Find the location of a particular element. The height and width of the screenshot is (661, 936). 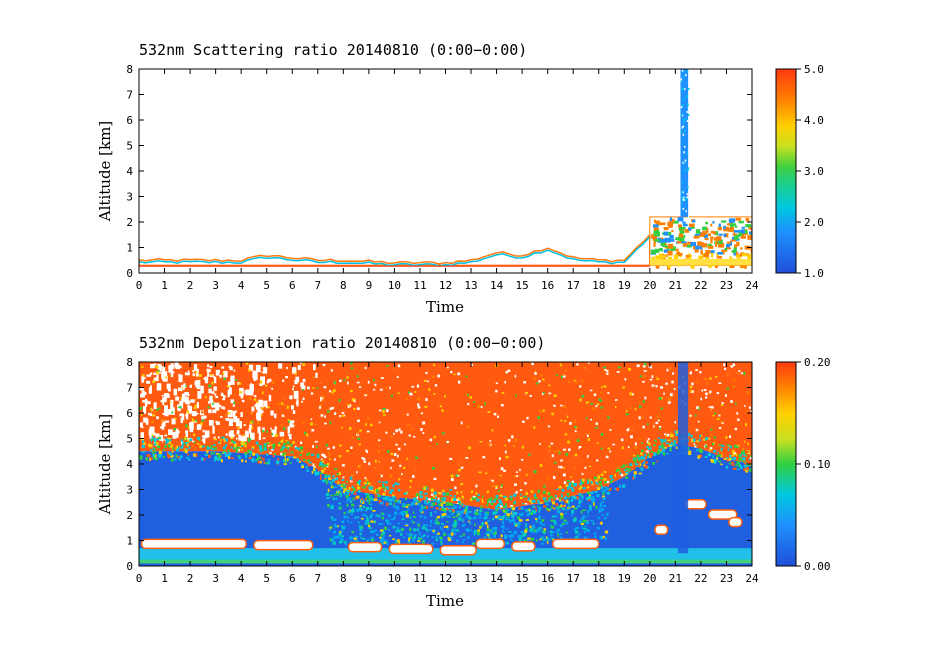

x-tick-label: 0 is located at coordinates (139, 578).